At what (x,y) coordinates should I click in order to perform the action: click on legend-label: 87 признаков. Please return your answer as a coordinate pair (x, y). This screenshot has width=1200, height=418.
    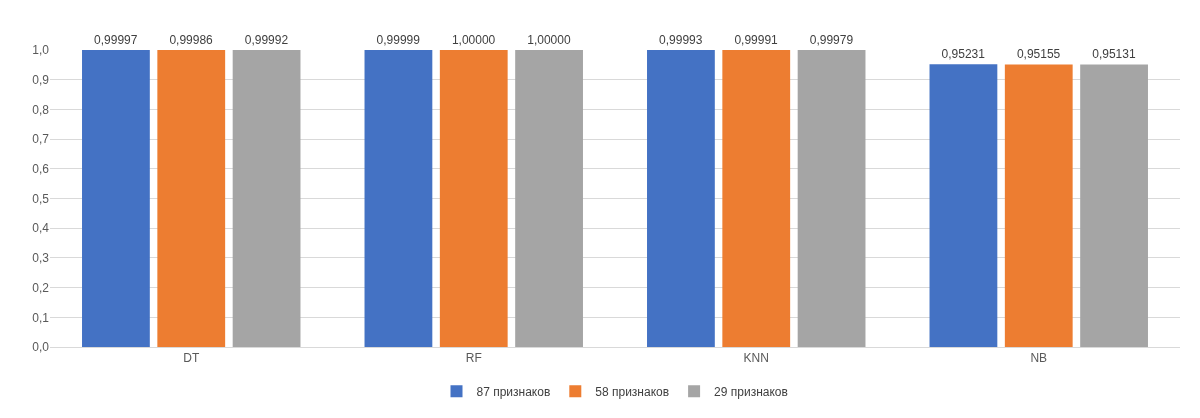
    Looking at the image, I should click on (513, 391).